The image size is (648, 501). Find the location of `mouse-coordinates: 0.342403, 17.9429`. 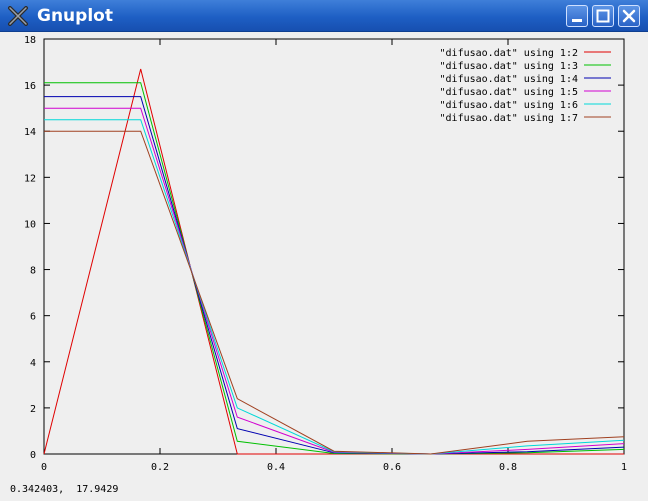

mouse-coordinates: 0.342403, 17.9429 is located at coordinates (64, 489).